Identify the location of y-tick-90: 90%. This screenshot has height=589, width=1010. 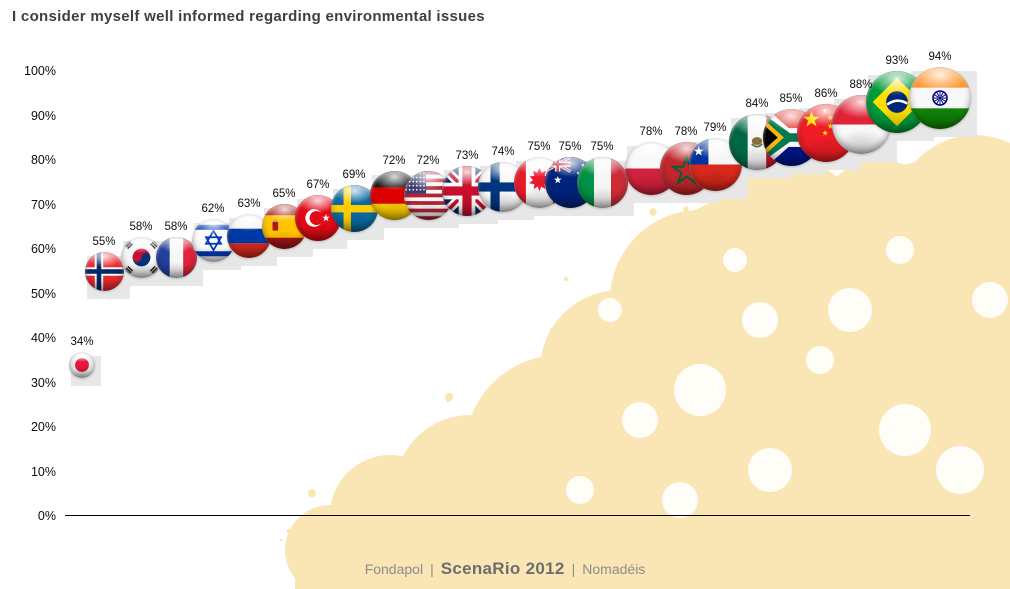
(43, 115).